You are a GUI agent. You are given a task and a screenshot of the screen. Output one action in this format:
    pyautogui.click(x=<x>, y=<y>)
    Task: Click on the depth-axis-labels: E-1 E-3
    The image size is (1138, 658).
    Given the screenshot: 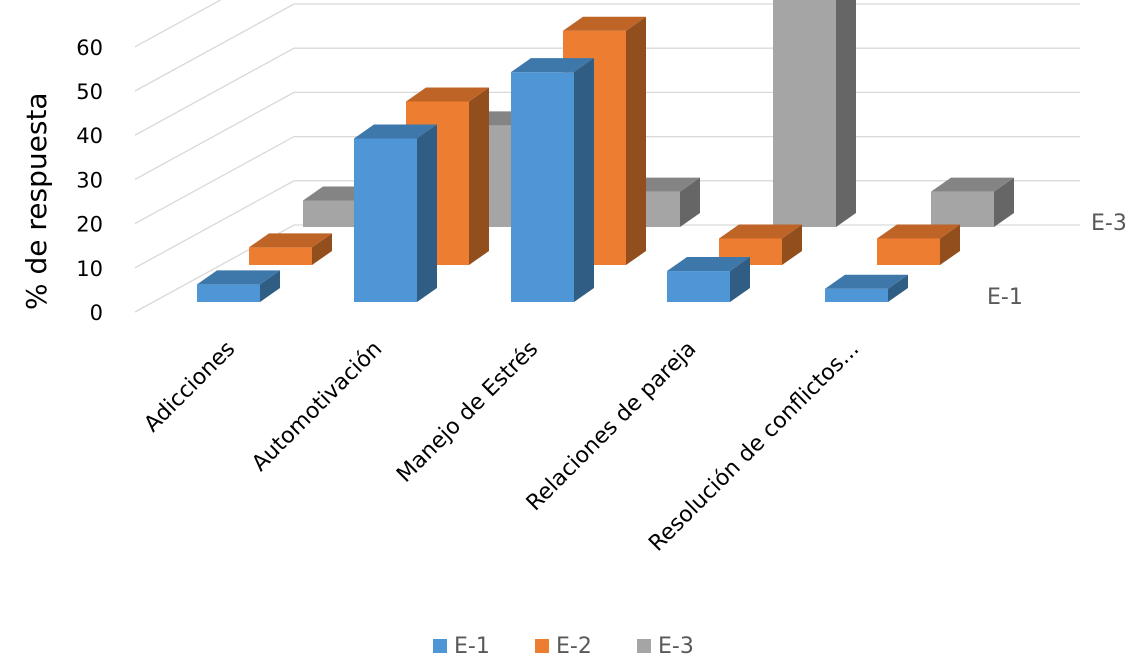 What is the action you would take?
    pyautogui.click(x=1057, y=260)
    